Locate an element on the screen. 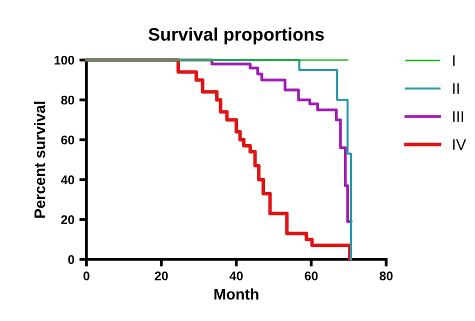 The width and height of the screenshot is (475, 321). x-tick-label: 80 is located at coordinates (386, 276).